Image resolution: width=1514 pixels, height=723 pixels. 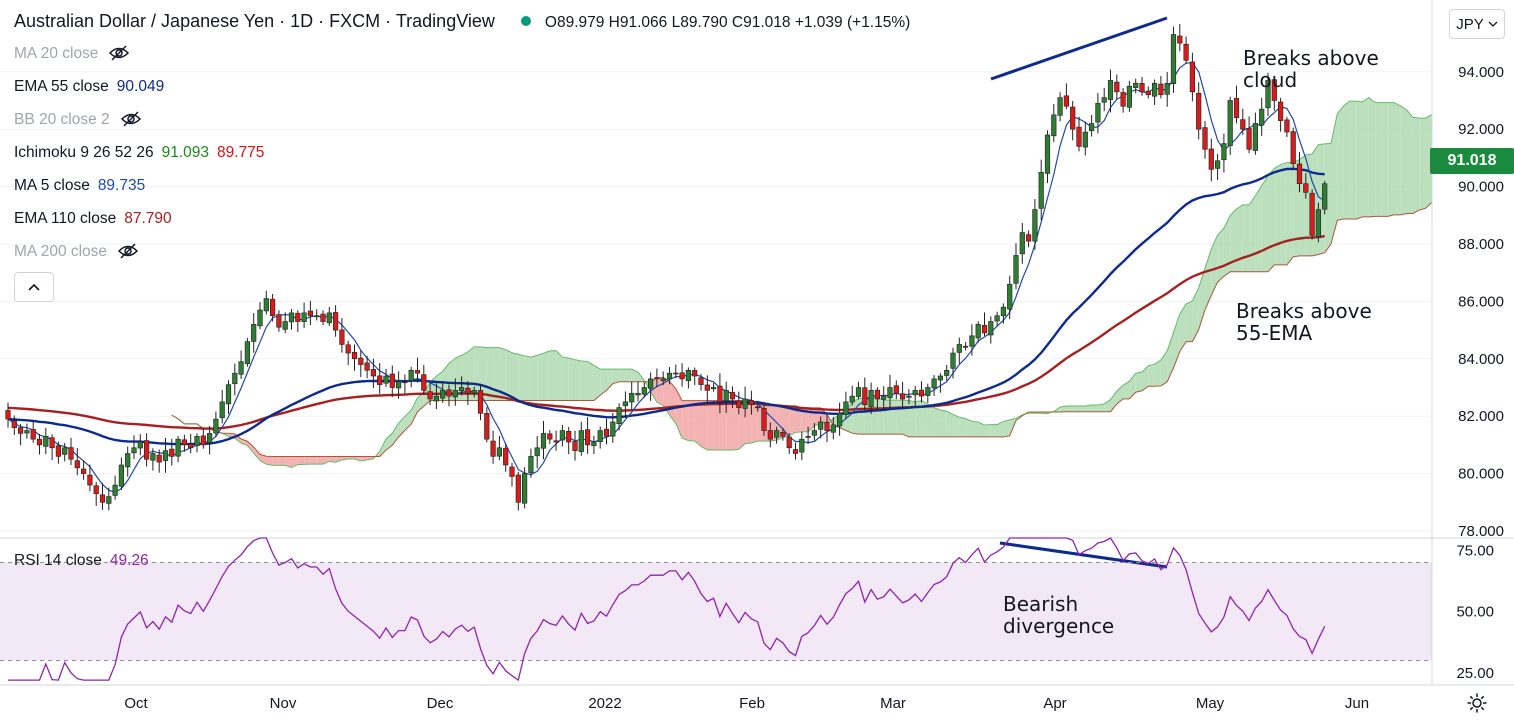 I want to click on settings-gear-icon, so click(x=1477, y=705).